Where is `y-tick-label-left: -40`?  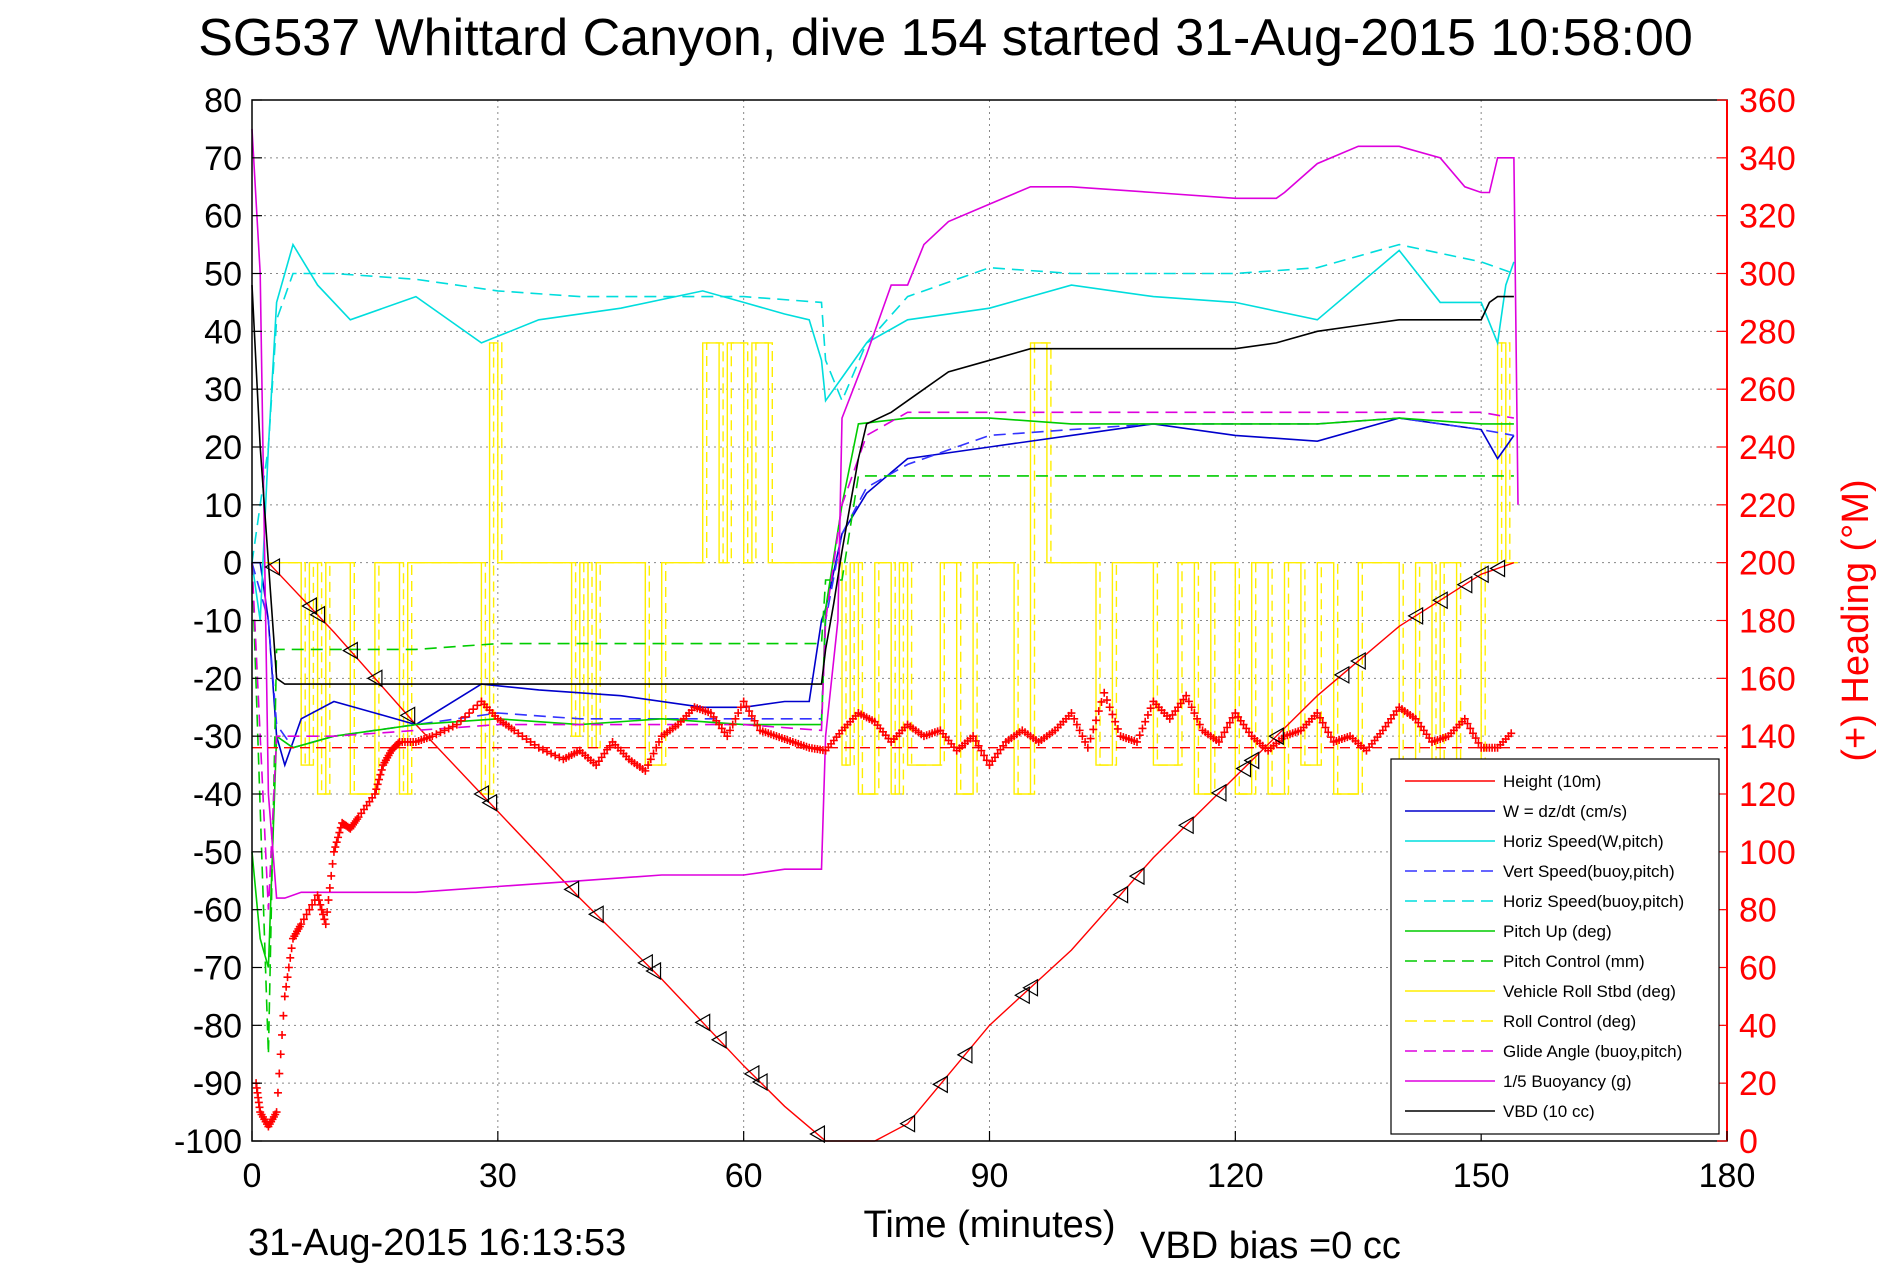 y-tick-label-left: -40 is located at coordinates (217, 795).